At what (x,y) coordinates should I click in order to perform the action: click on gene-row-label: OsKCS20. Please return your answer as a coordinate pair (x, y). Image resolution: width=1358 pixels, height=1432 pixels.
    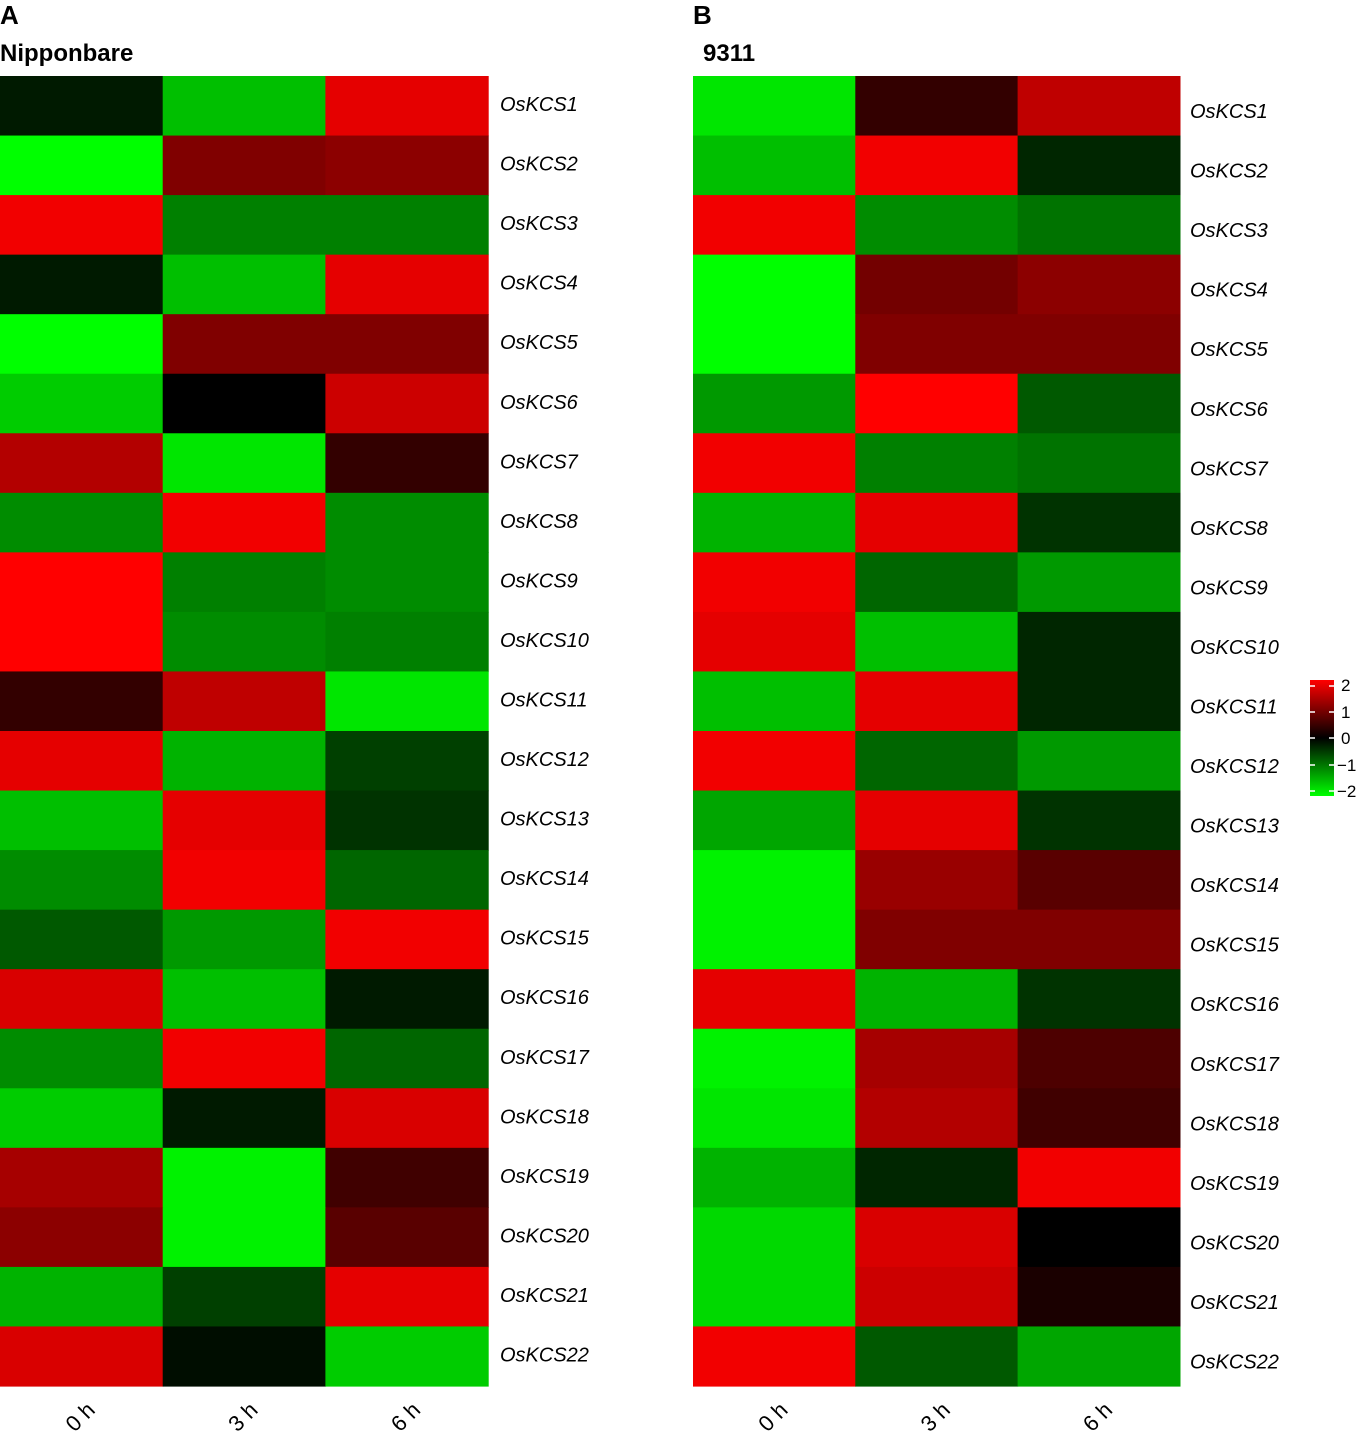
    Looking at the image, I should click on (1234, 1243).